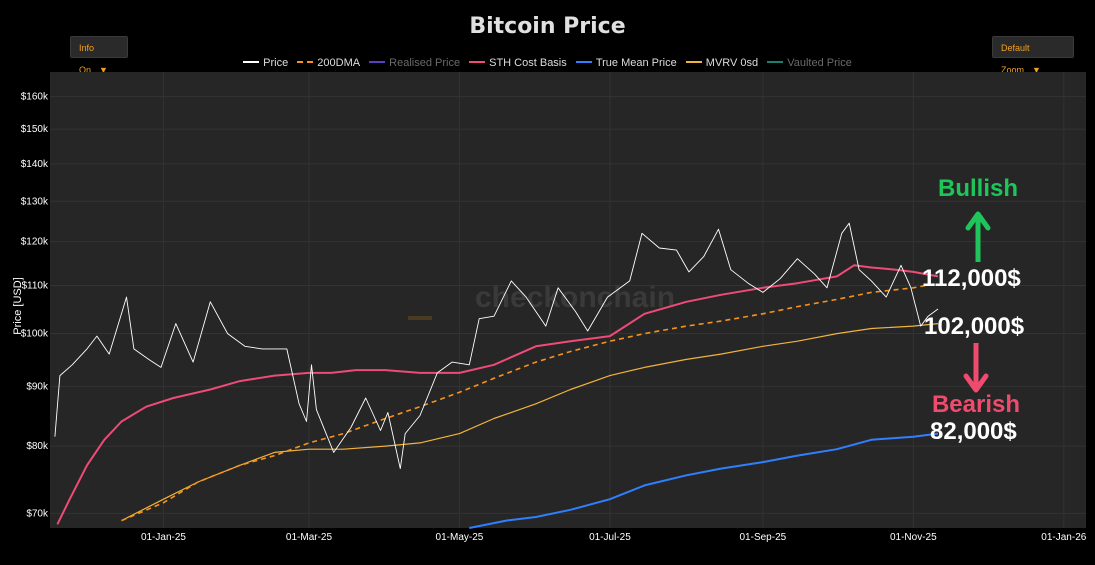  What do you see at coordinates (35, 97) in the screenshot?
I see `y-tick-label: $160k` at bounding box center [35, 97].